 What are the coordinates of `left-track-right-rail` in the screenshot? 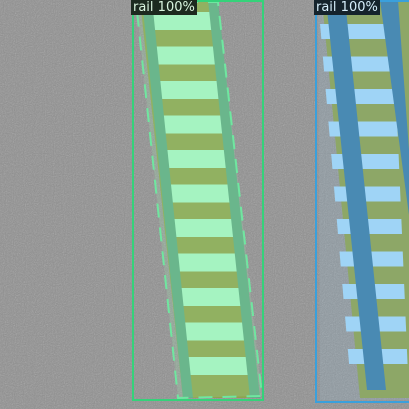 It's located at (234, 199).